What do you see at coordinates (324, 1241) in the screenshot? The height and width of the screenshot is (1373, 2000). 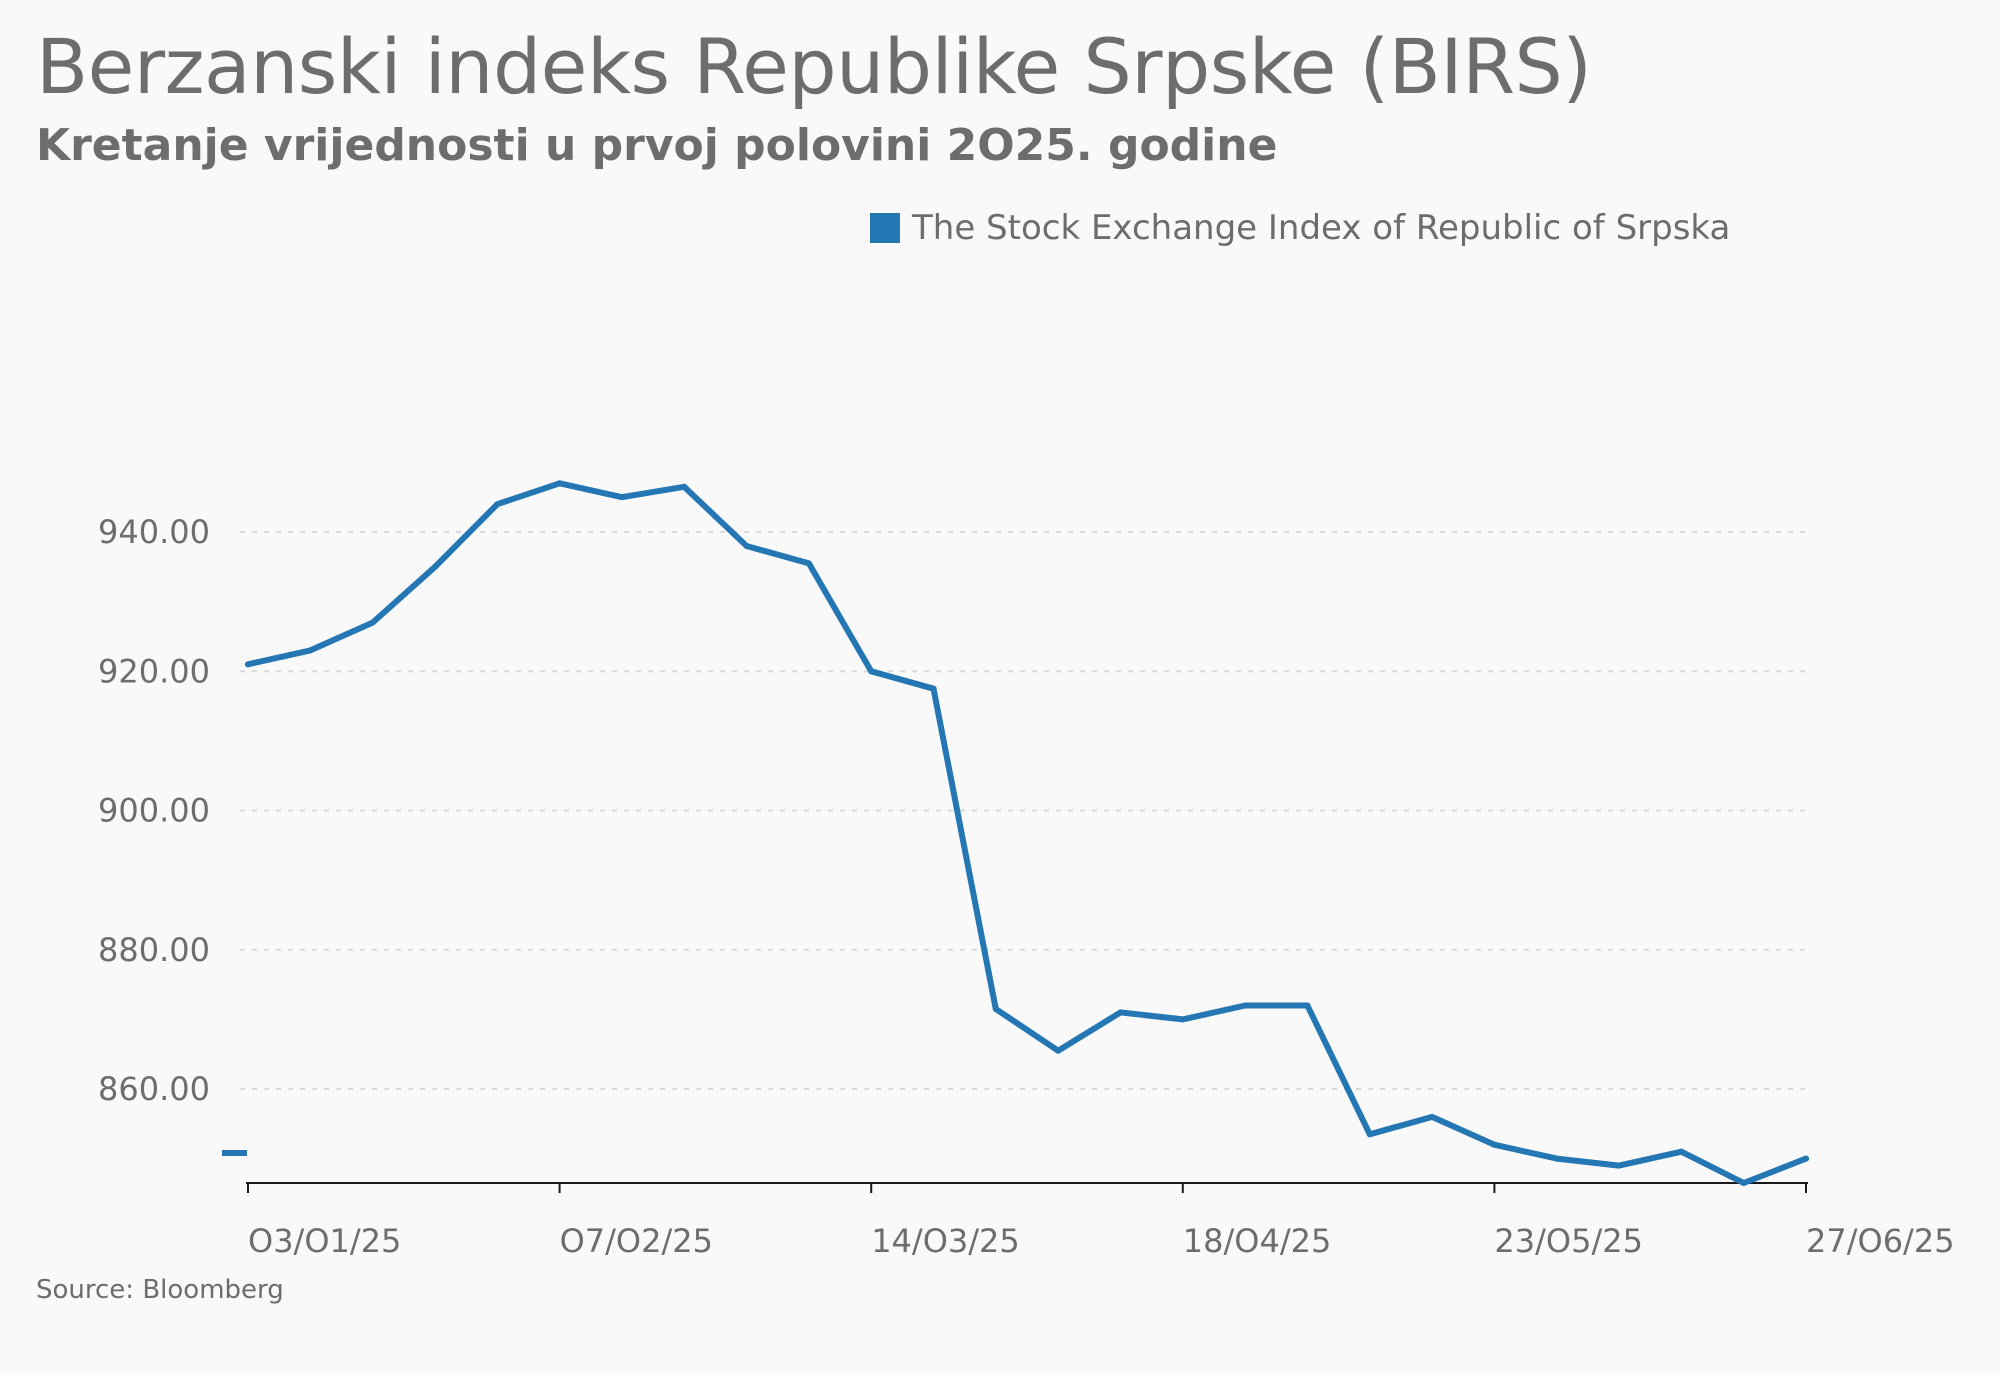 I see `x-tick-label: O3/O1/25` at bounding box center [324, 1241].